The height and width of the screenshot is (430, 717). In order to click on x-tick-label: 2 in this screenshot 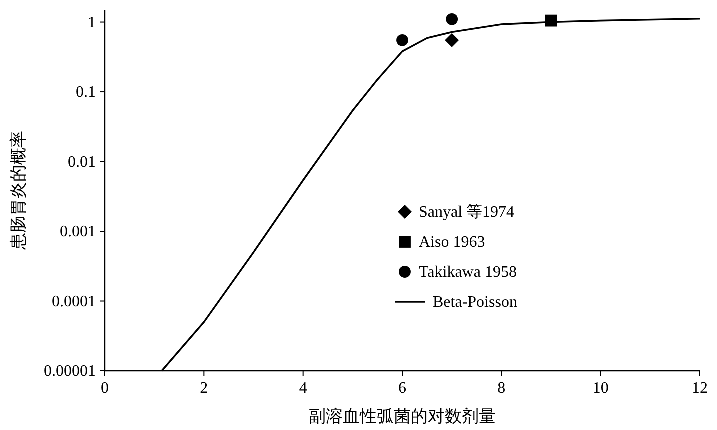, I will do `click(204, 388)`.